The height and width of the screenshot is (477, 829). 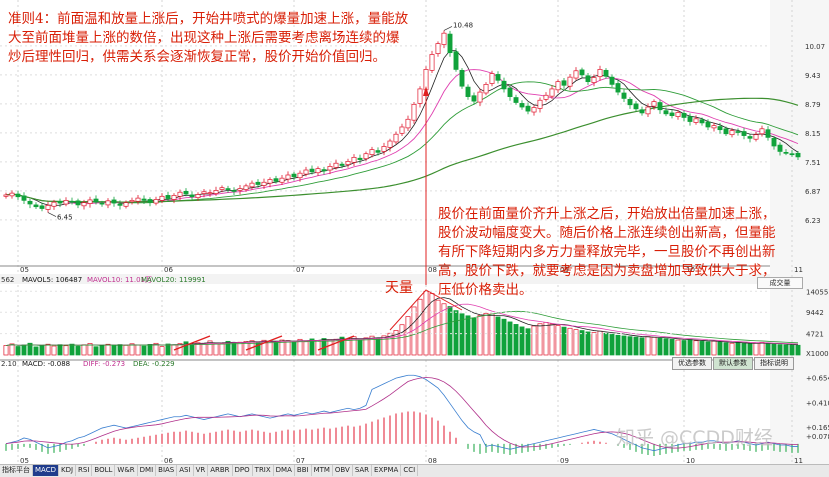 What do you see at coordinates (126, 470) in the screenshot?
I see `tab-w&r: W&R` at bounding box center [126, 470].